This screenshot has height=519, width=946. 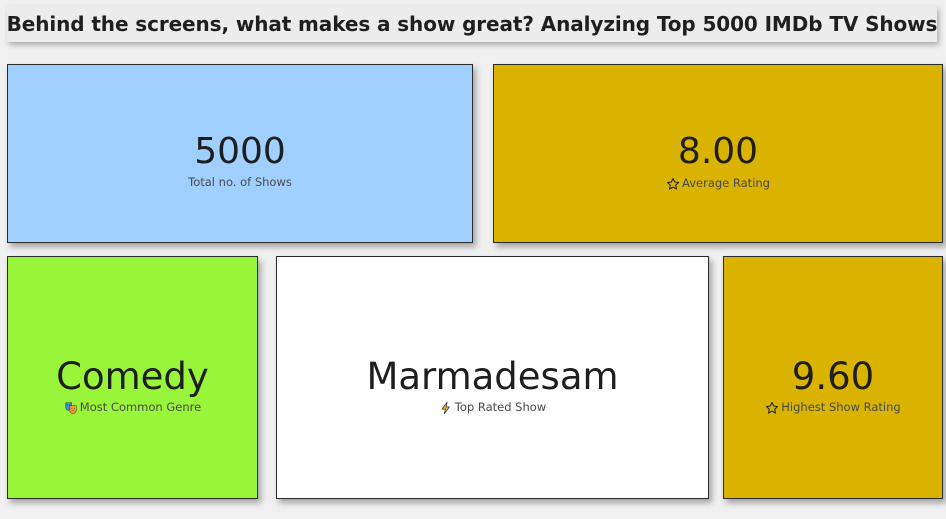 I want to click on top-show-value: Marmadesam, so click(x=492, y=376).